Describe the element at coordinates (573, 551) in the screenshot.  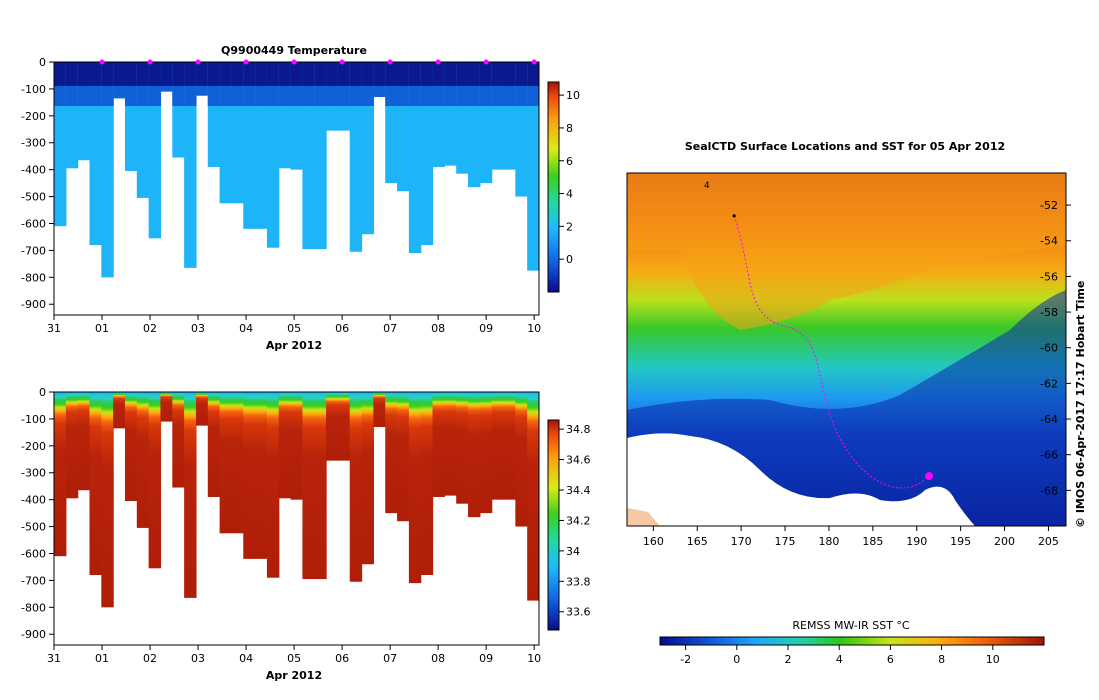
I see `colorbar-tick-label: 34` at that location.